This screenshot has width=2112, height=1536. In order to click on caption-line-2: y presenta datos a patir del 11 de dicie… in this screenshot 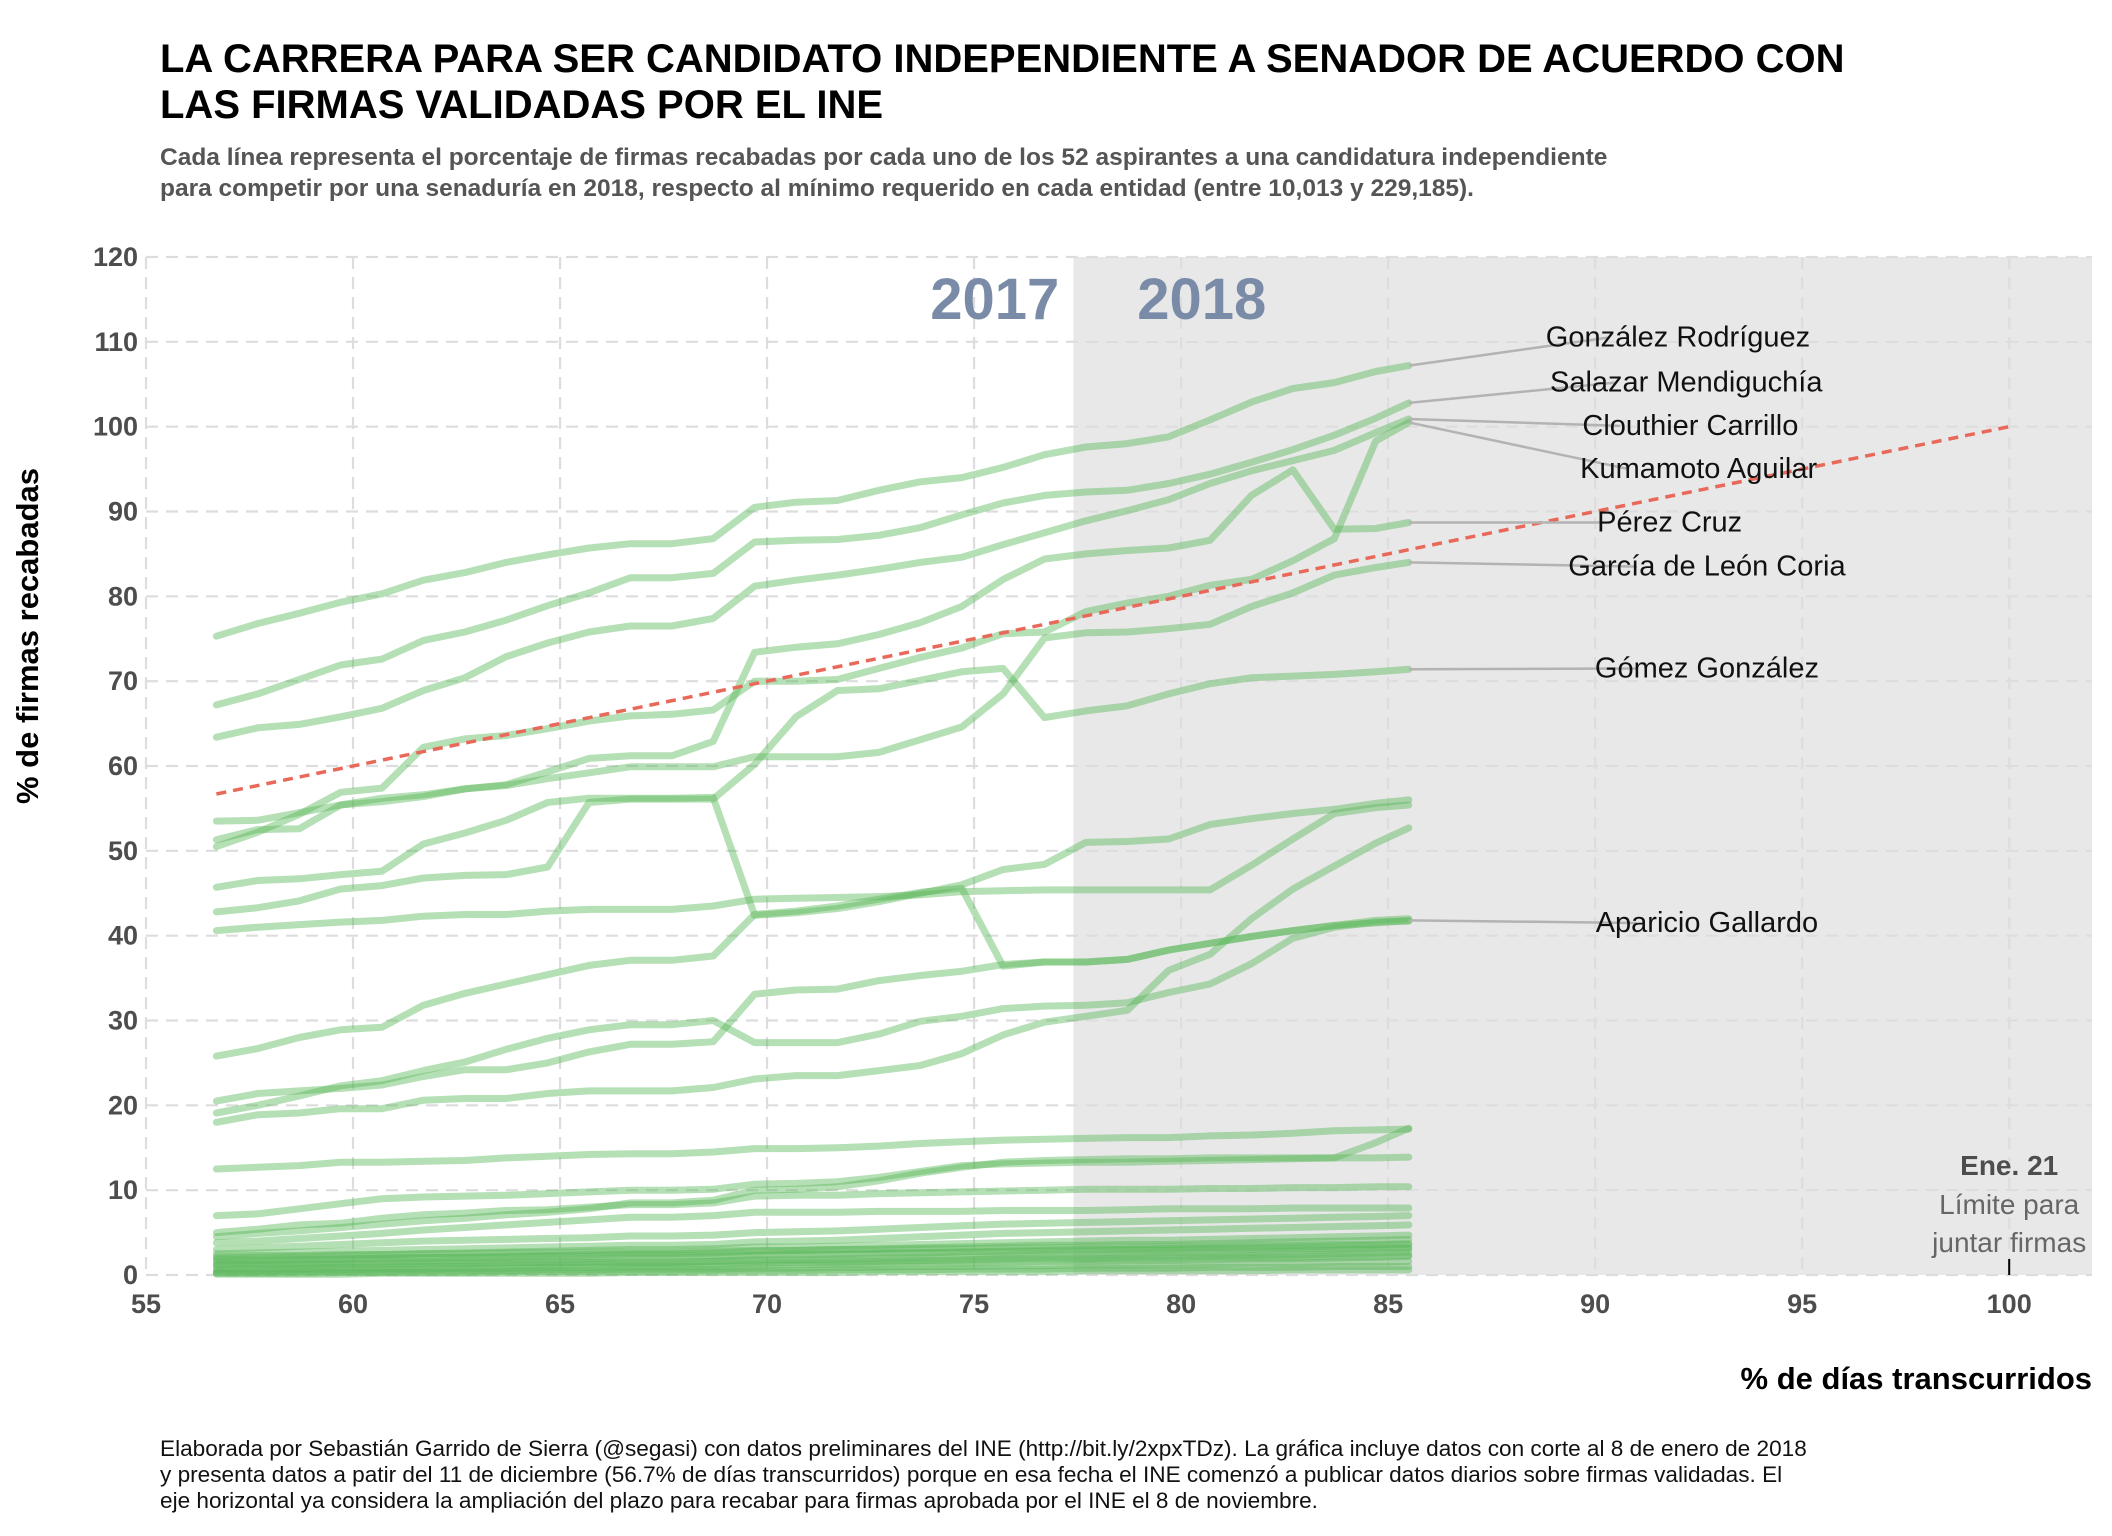, I will do `click(971, 1474)`.